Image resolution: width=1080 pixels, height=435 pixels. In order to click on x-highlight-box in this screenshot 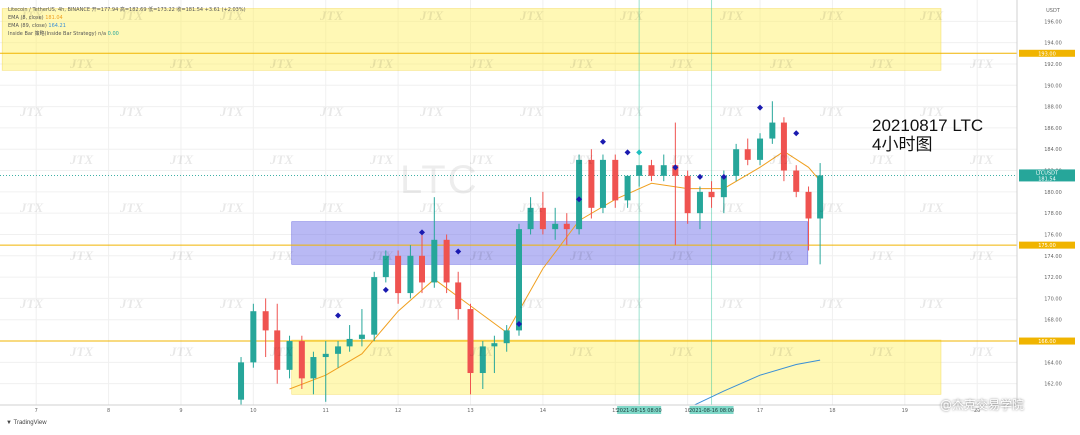, I will do `click(711, 410)`.